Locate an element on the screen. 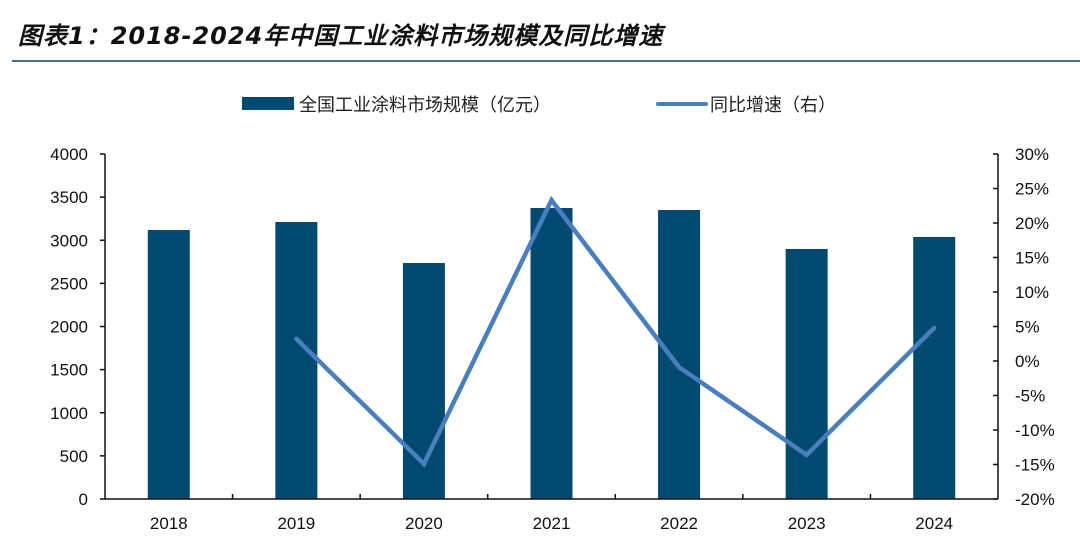 This screenshot has width=1080, height=545. x-tick-label-2024: 2024 is located at coordinates (934, 523).